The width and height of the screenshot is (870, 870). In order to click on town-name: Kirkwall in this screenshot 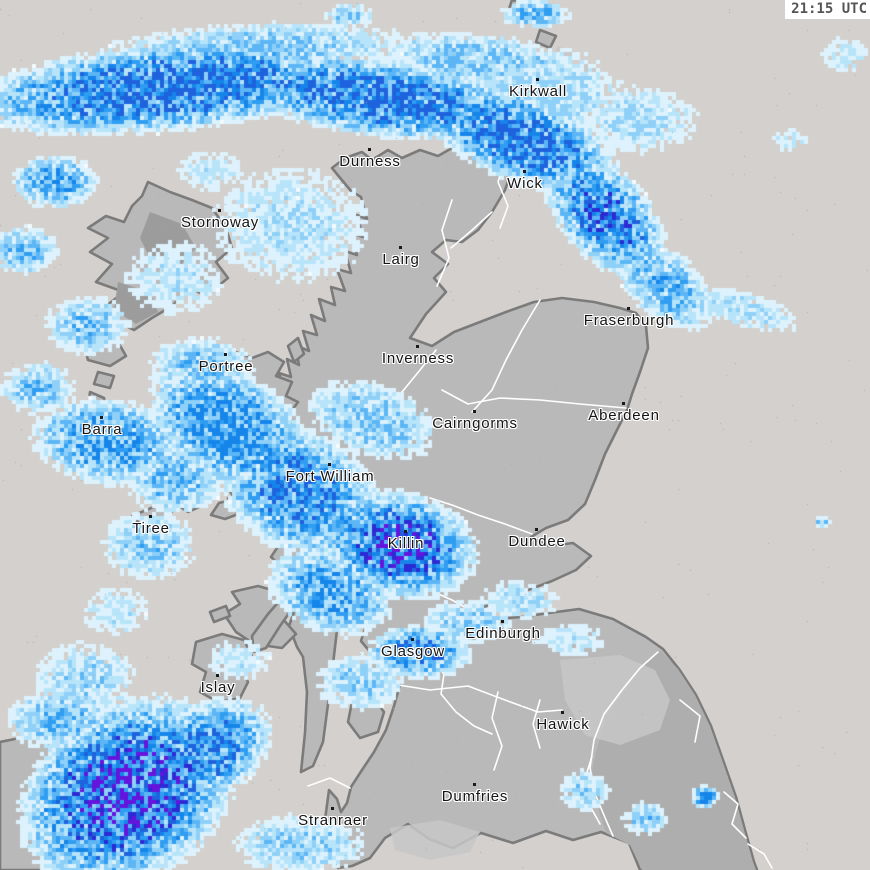, I will do `click(538, 91)`.